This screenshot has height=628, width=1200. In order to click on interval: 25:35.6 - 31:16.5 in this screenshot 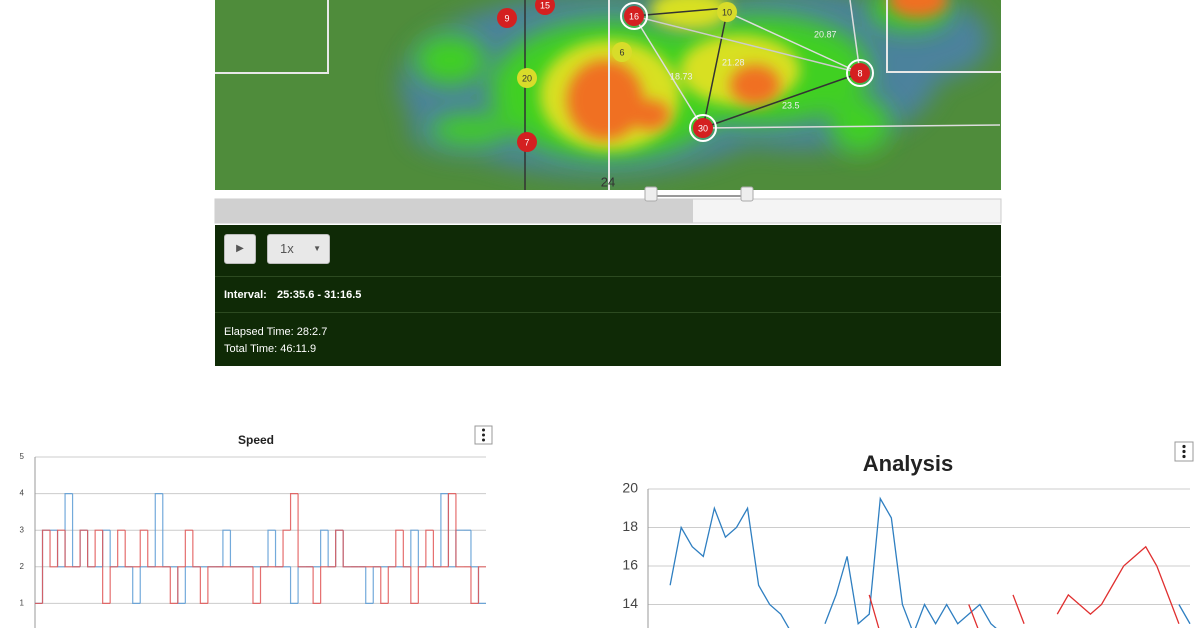, I will do `click(319, 295)`.